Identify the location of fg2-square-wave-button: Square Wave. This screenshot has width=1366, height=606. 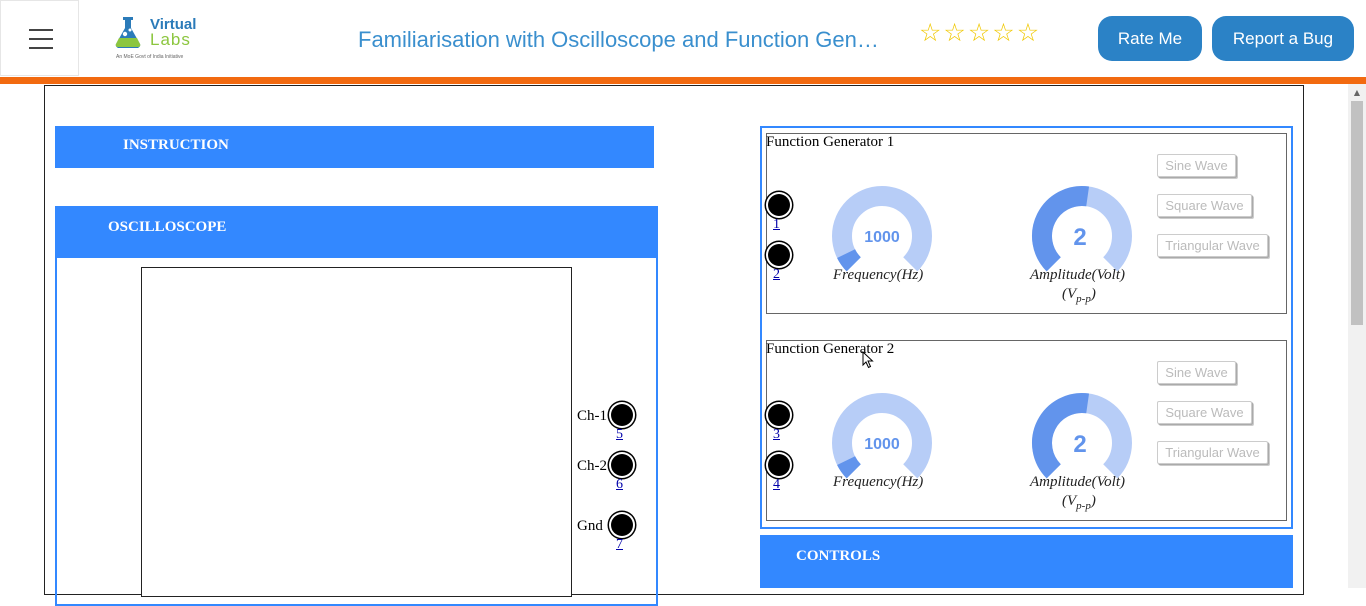
(1204, 412).